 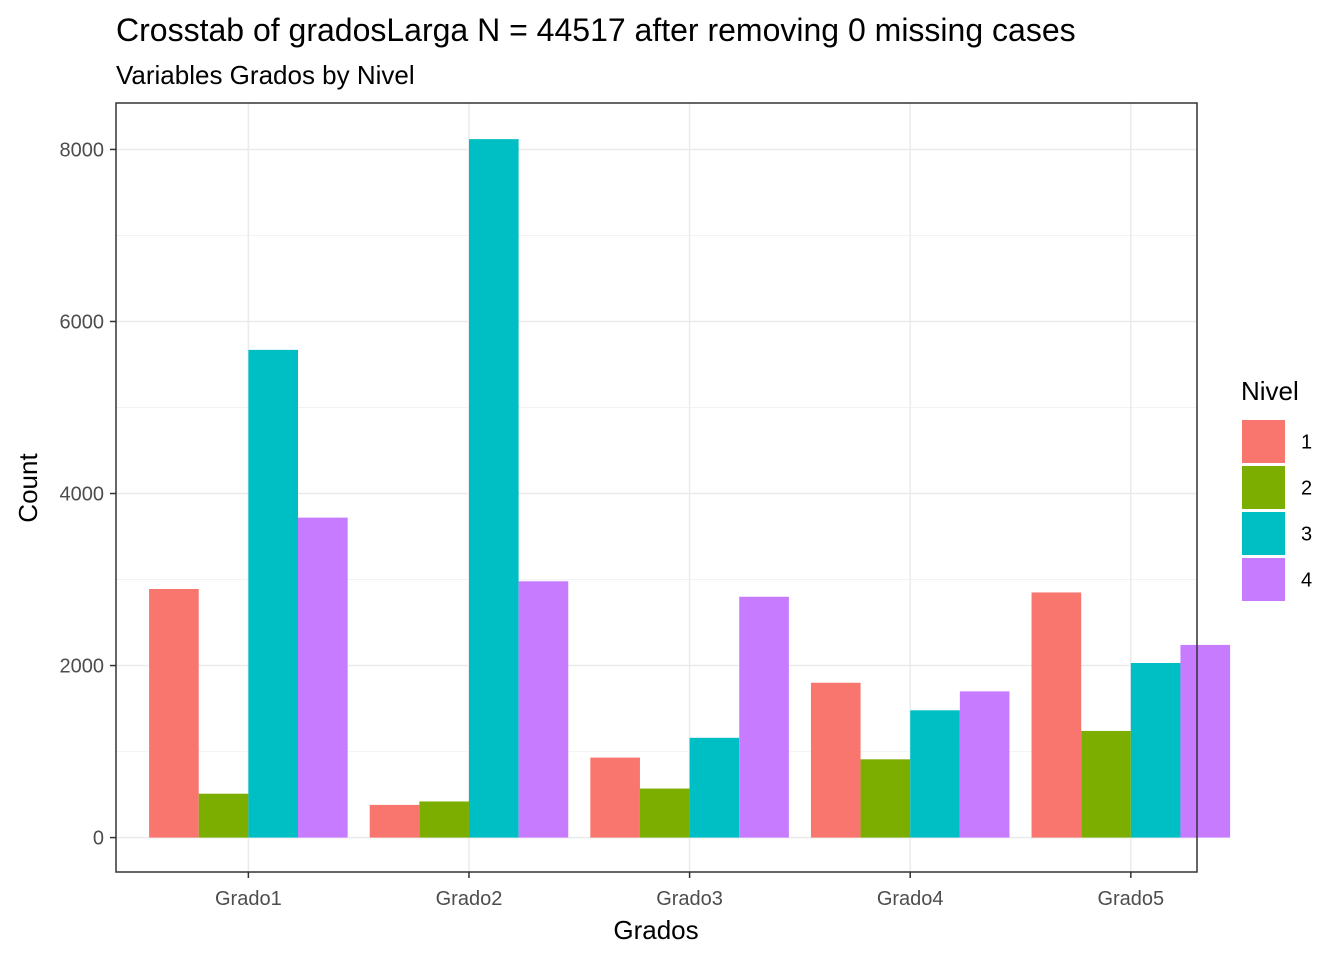 I want to click on legend-label-nivel-3: 3, so click(x=1306, y=535).